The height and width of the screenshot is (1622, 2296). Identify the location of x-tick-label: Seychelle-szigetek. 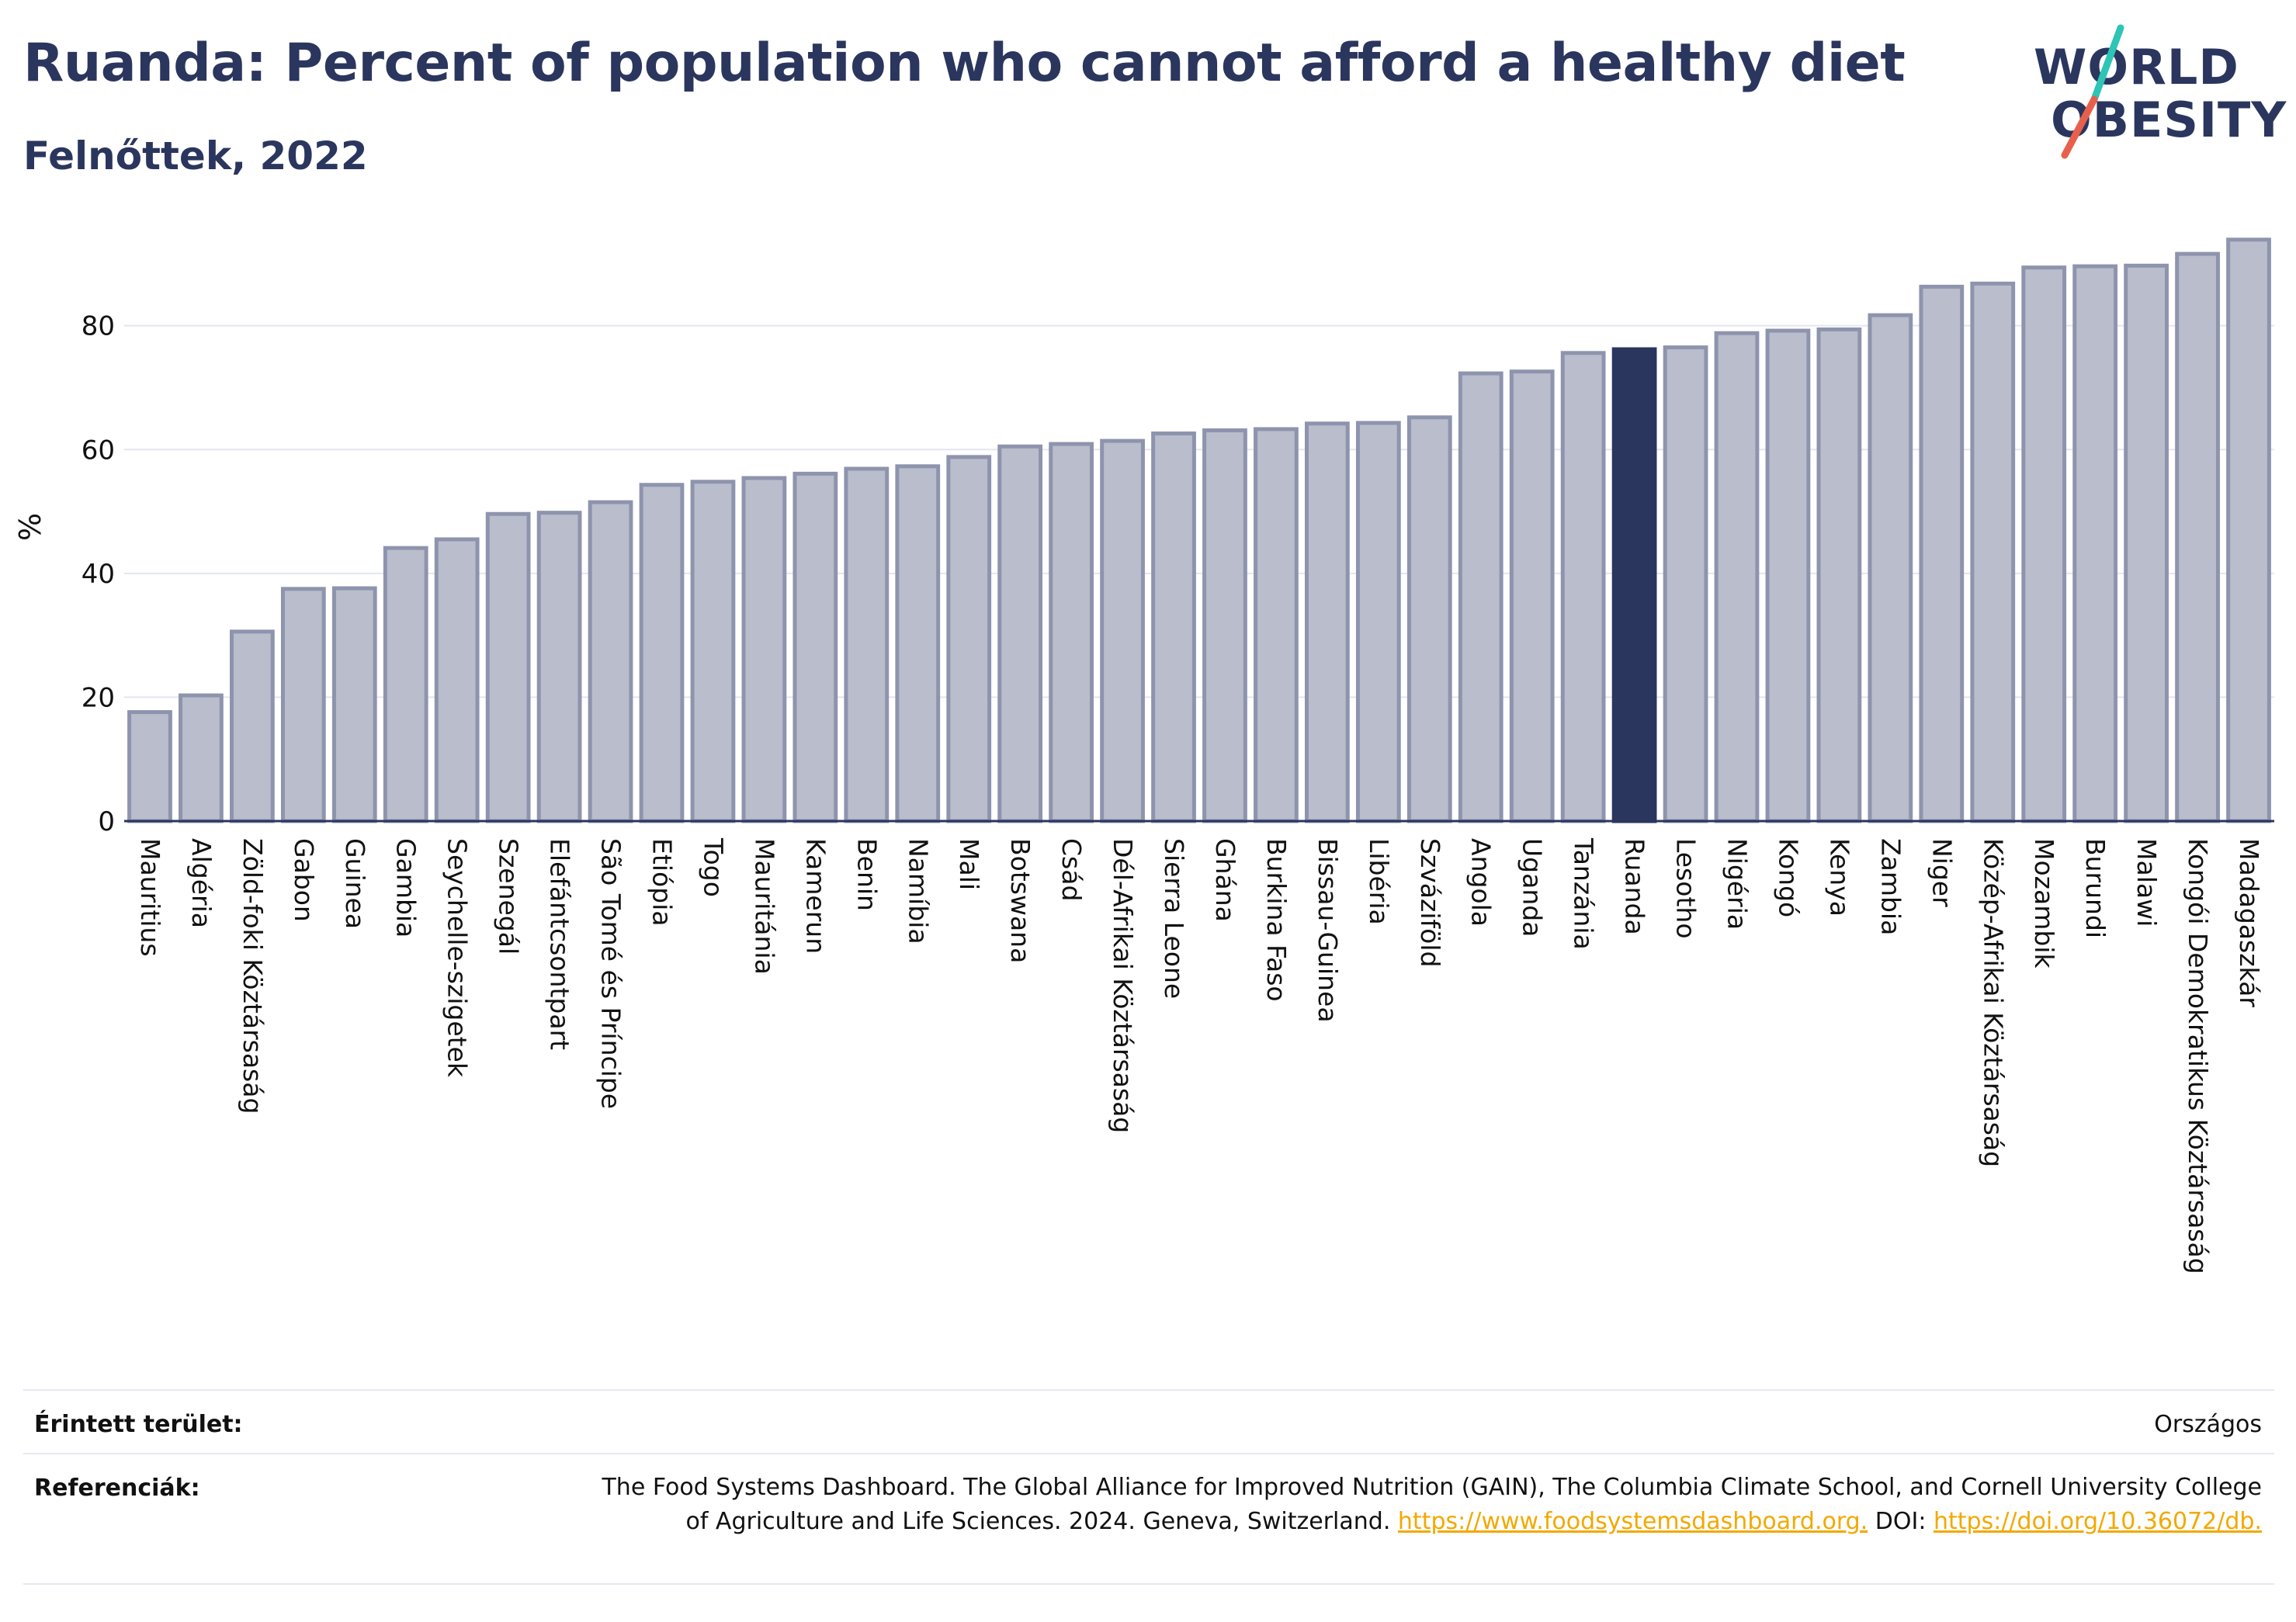
(457, 958).